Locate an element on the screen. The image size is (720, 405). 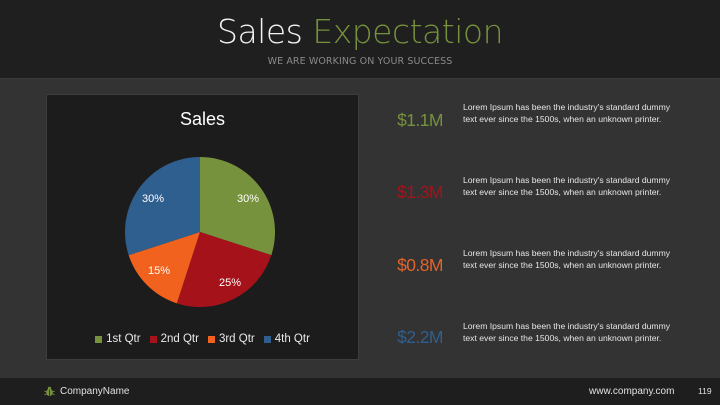
company-name: CompanyName is located at coordinates (95, 391).